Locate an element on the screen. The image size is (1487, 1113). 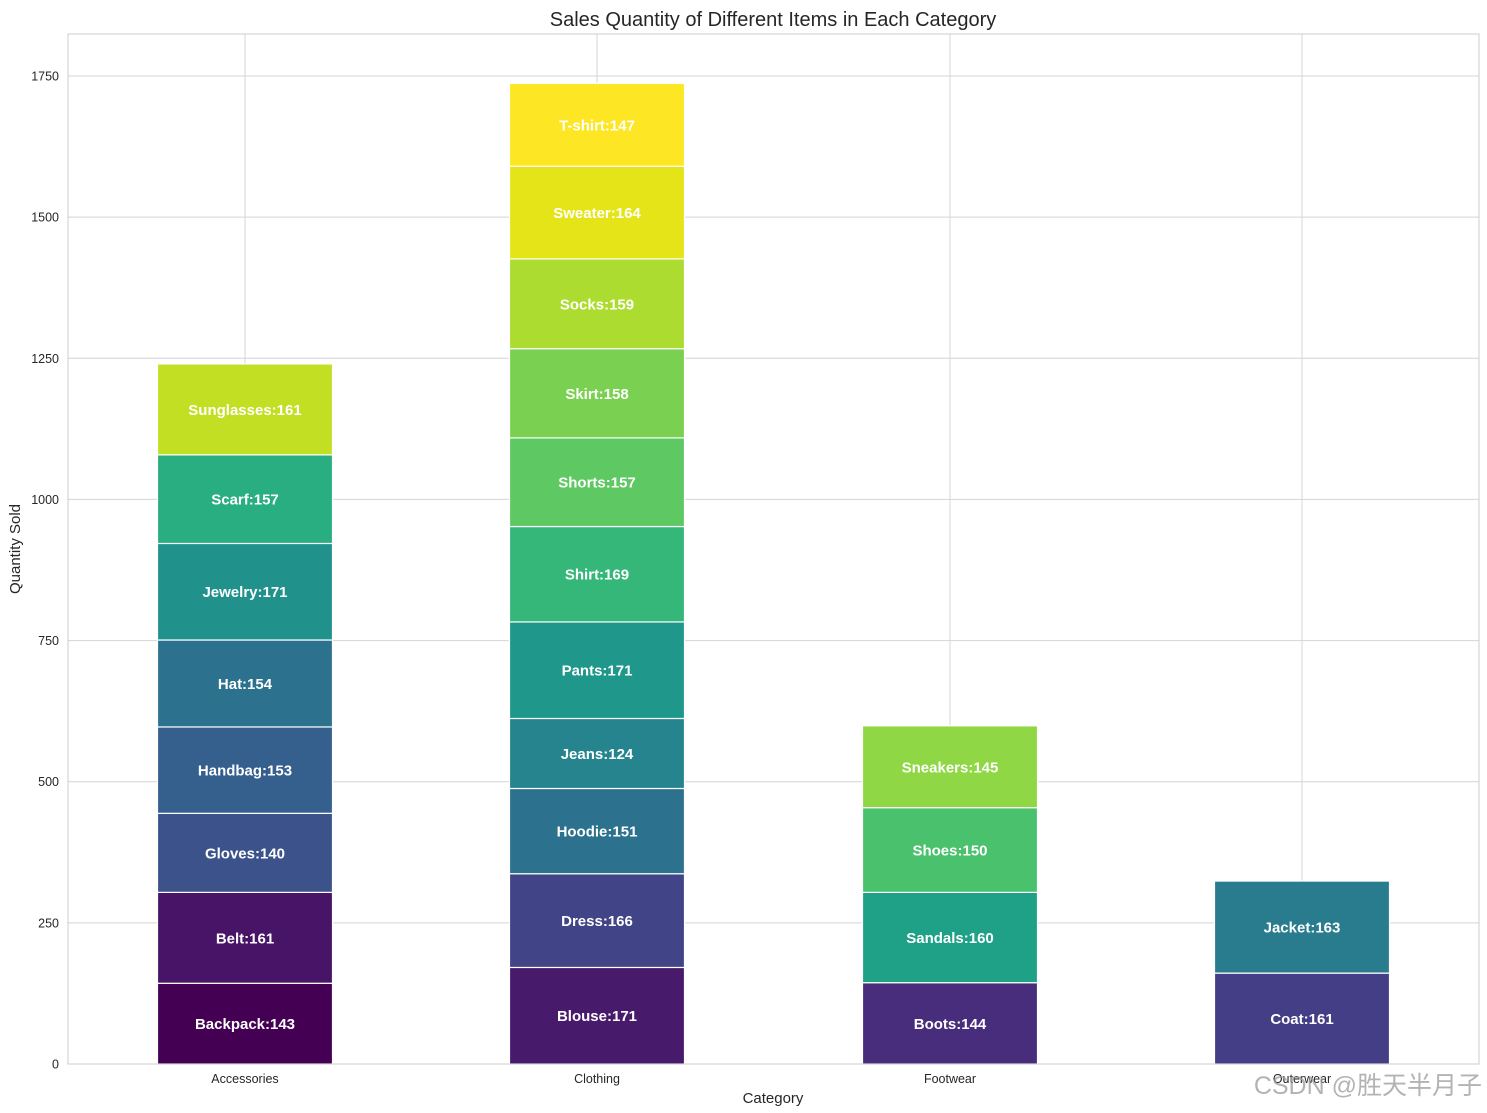
segment-label-jeans: Jeans:124 is located at coordinates (597, 754).